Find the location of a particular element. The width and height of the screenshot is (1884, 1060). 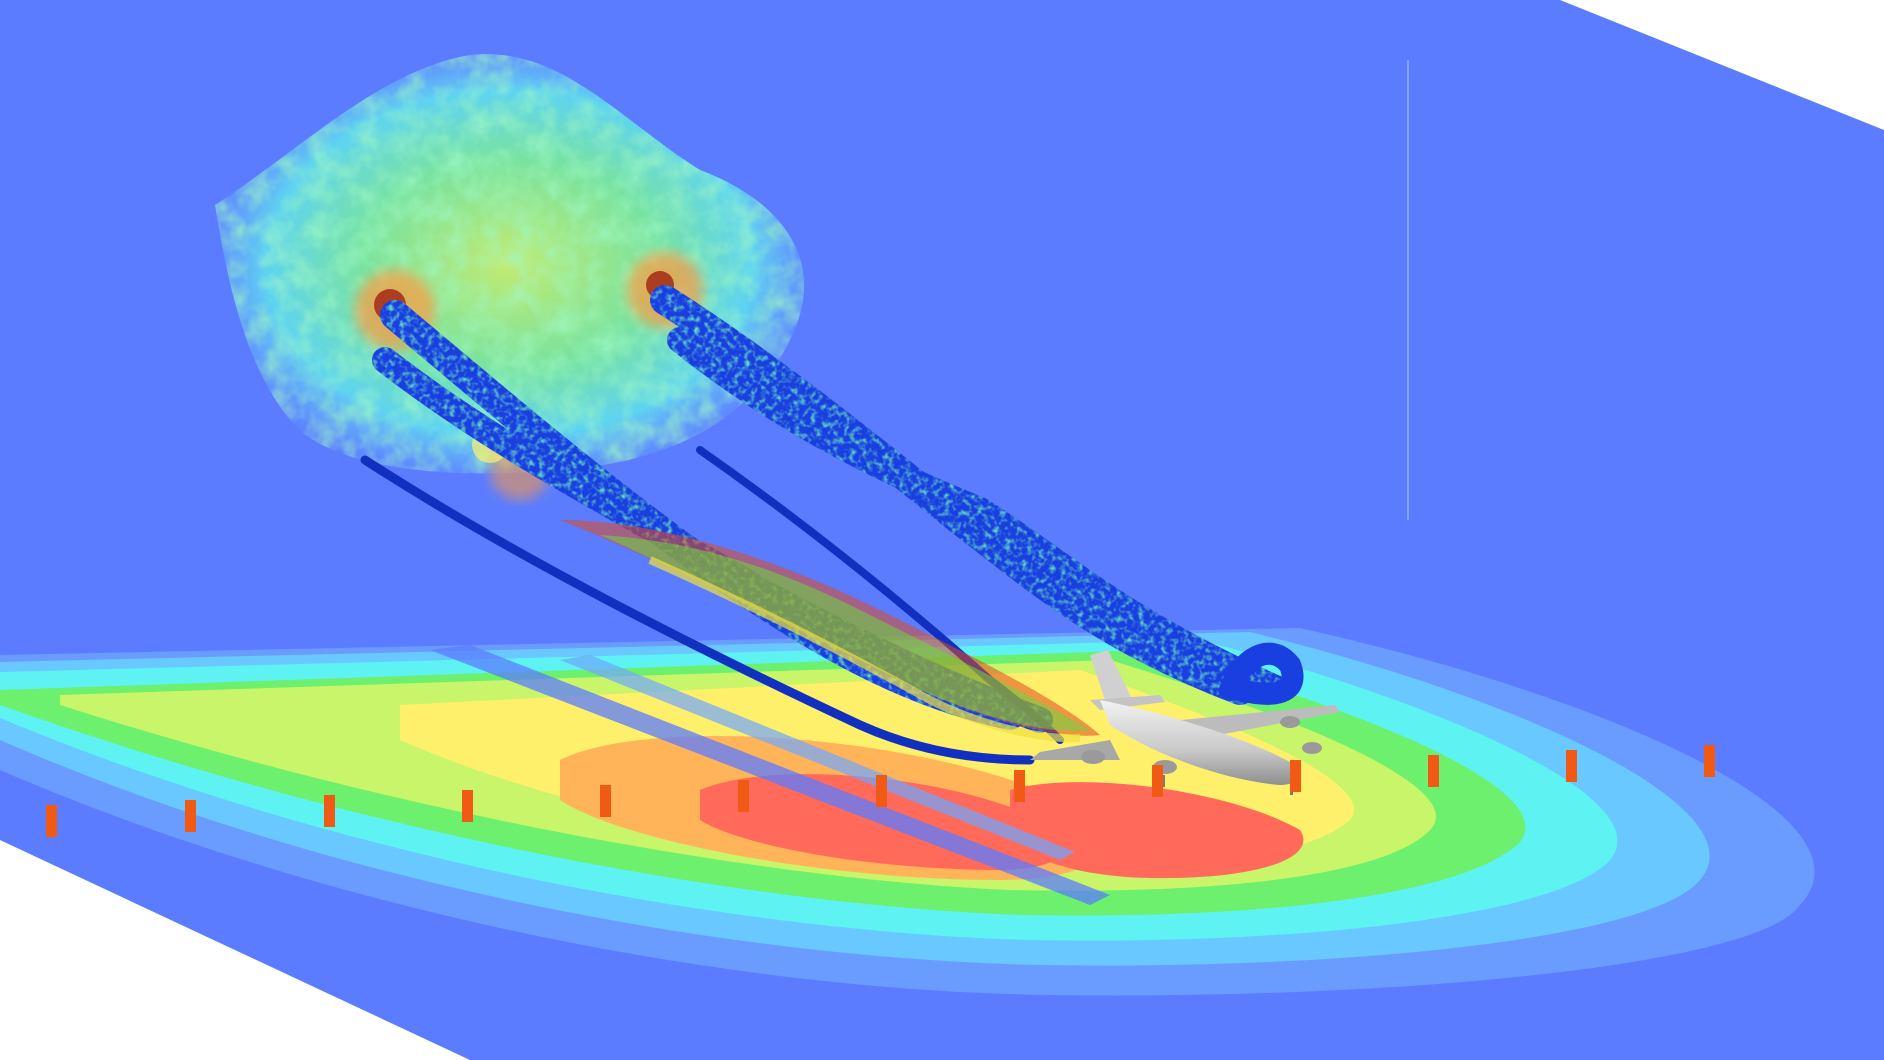

ground-markers is located at coordinates (880, 791).